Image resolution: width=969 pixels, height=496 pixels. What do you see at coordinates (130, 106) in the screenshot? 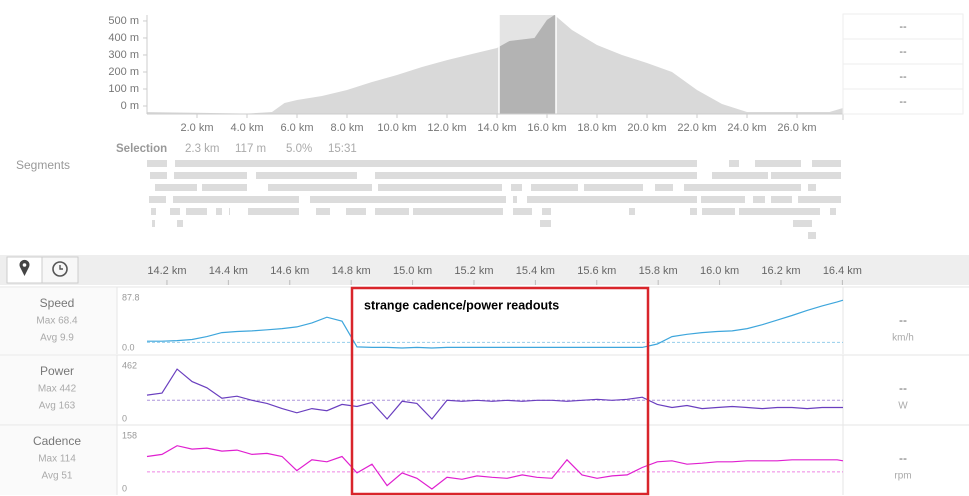
I see `y-tick-label: 0 m` at bounding box center [130, 106].